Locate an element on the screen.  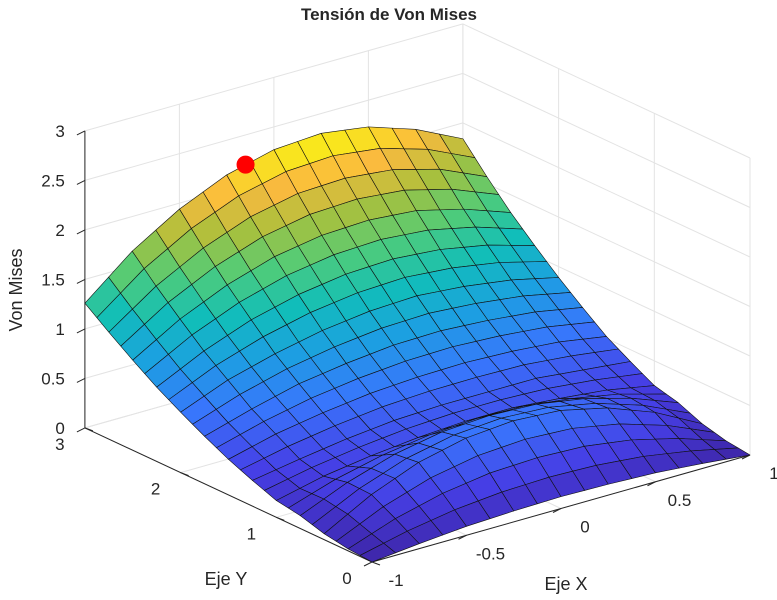
x-axis-label: Eje X is located at coordinates (565, 584).